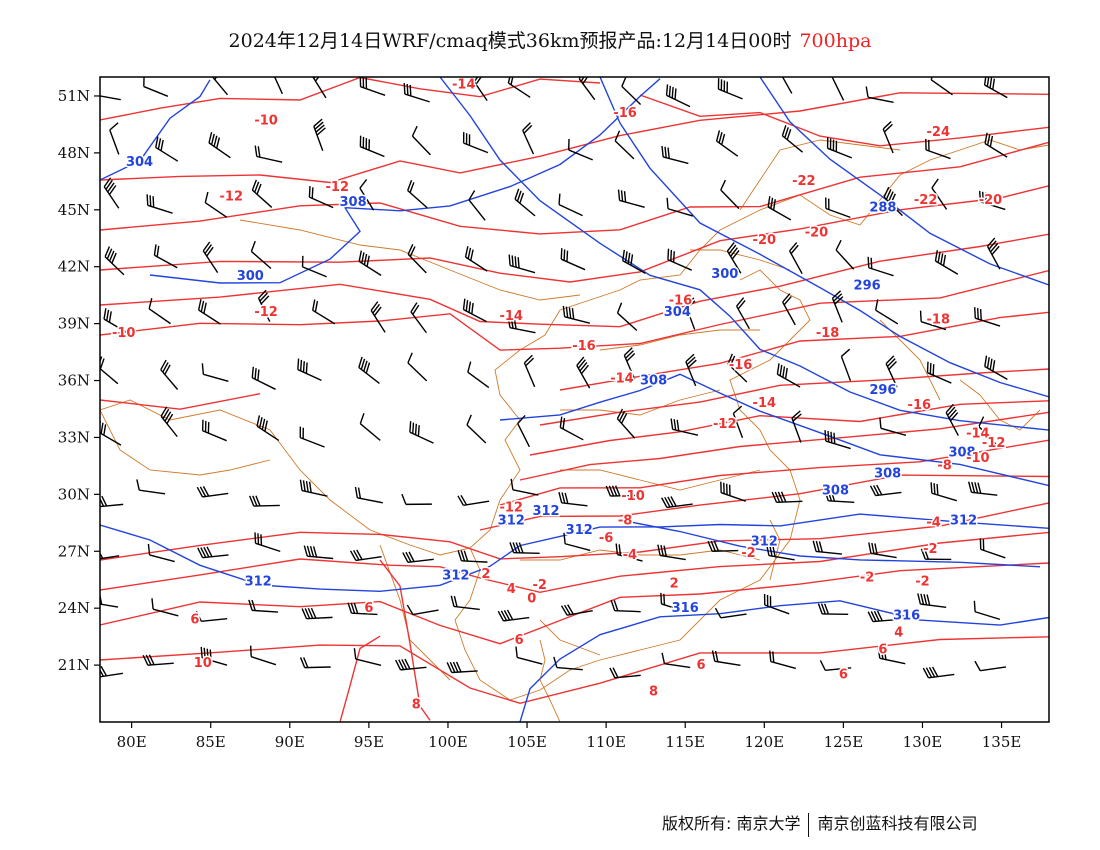  I want to click on temperature-label: -8, so click(944, 466).